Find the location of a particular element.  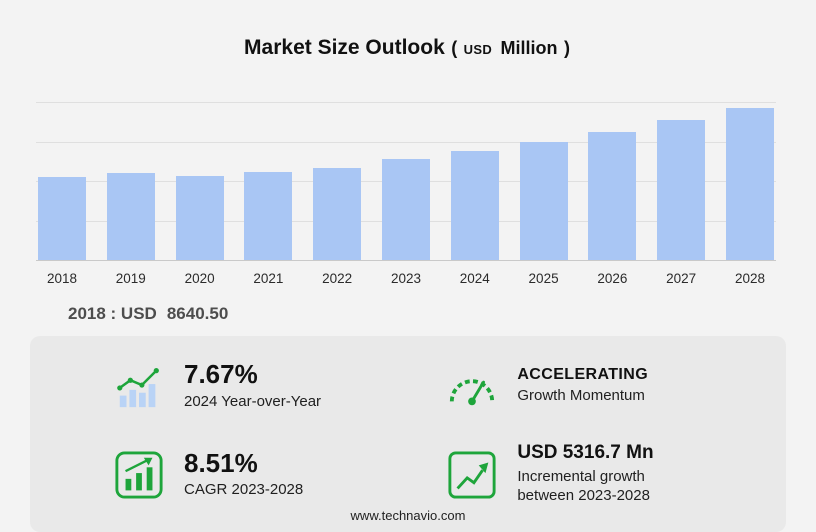

x-label-2023: 2023 is located at coordinates (405, 278).